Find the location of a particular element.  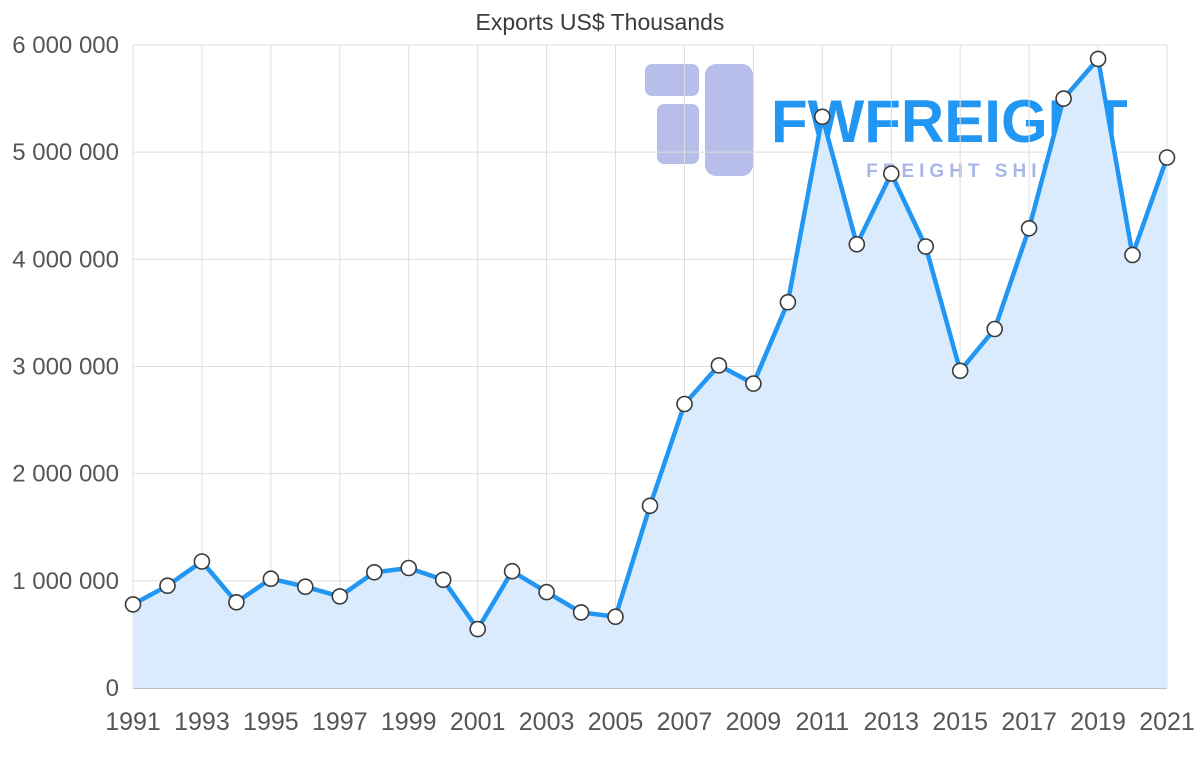

x-axis-tick-label: 1995 is located at coordinates (271, 722).